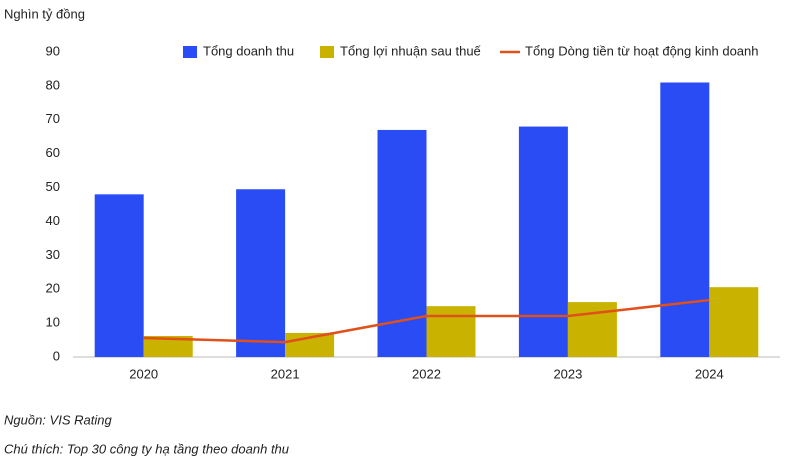  I want to click on y-tick-label: 0, so click(56, 355).